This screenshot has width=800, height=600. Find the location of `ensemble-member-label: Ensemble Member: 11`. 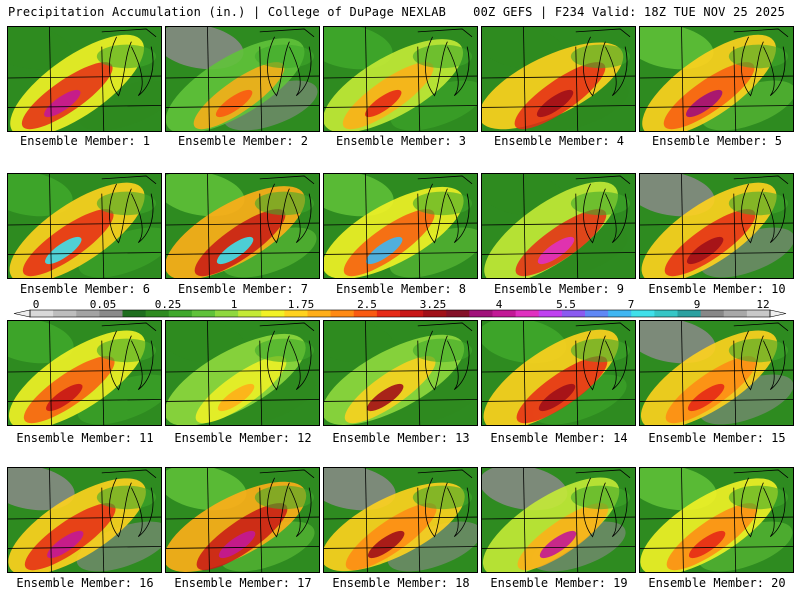

ensemble-member-label: Ensemble Member: 11 is located at coordinates (85, 438).